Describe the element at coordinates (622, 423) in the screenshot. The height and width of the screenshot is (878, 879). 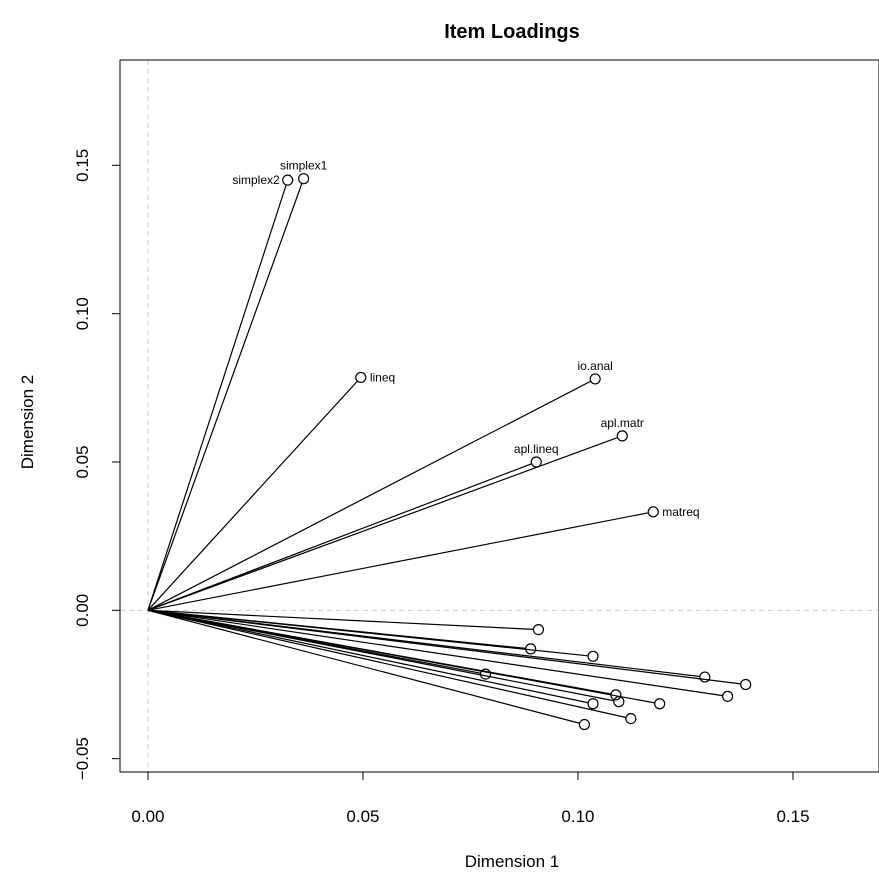
I see `point-label: apl.matr` at that location.